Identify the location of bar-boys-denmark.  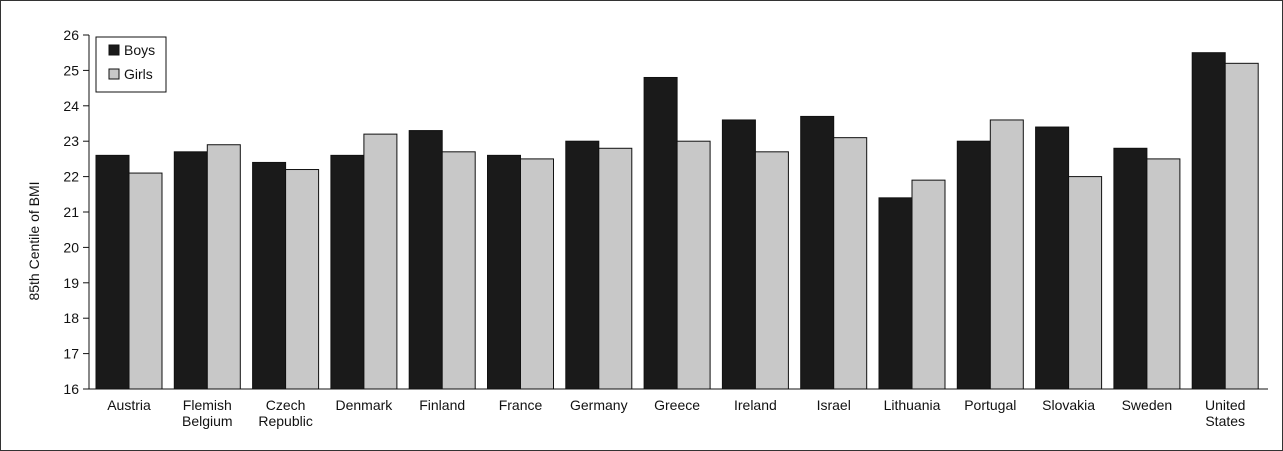
(347, 272).